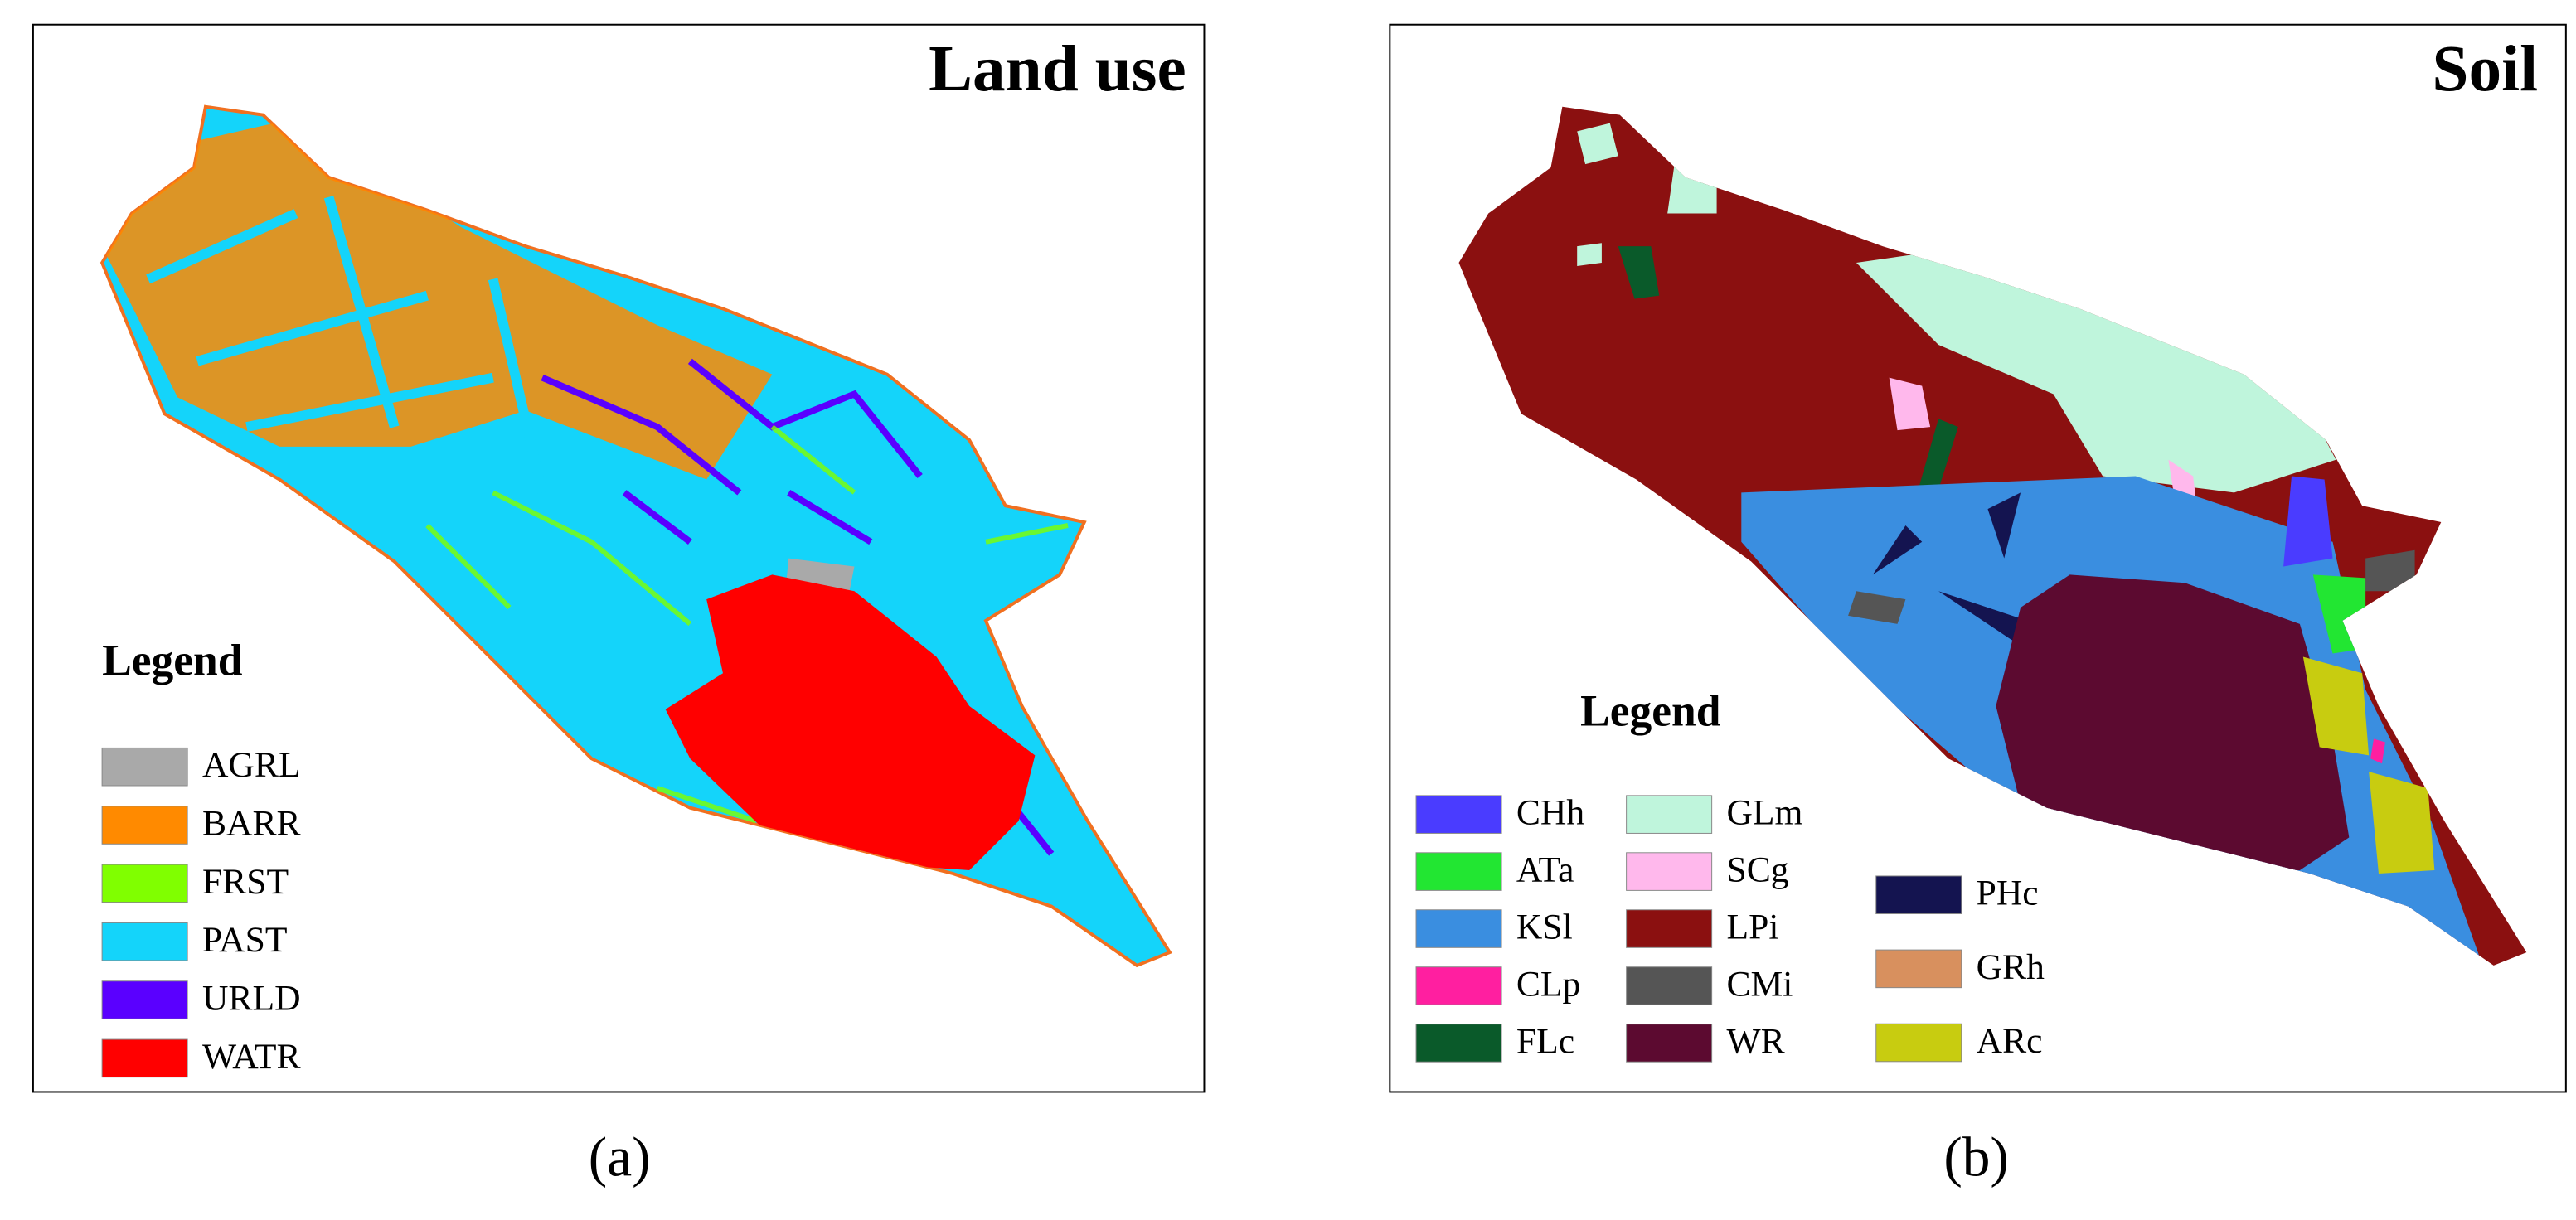 The height and width of the screenshot is (1220, 2576). I want to click on legend-label: ATa, so click(1545, 870).